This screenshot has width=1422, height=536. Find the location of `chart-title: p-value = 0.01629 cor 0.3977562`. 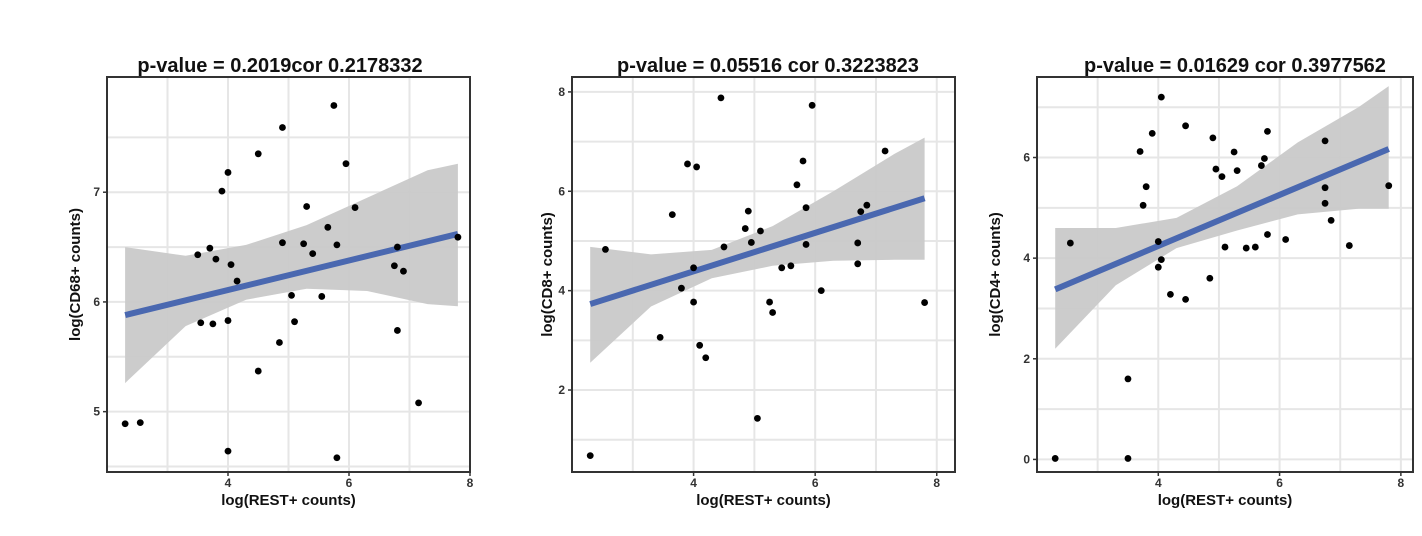

chart-title: p-value = 0.01629 cor 0.3977562 is located at coordinates (1235, 66).